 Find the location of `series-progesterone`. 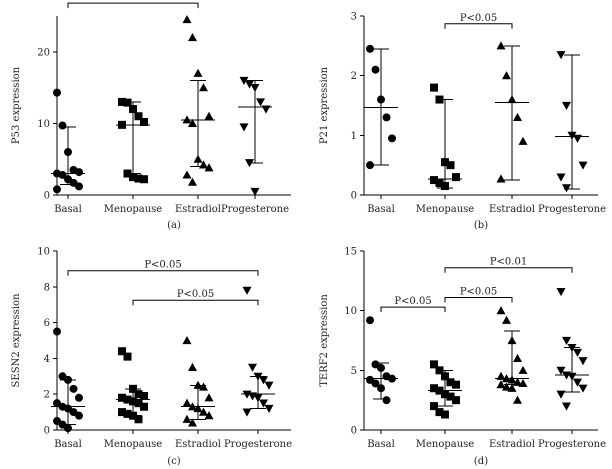

series-progesterone is located at coordinates (255, 136).